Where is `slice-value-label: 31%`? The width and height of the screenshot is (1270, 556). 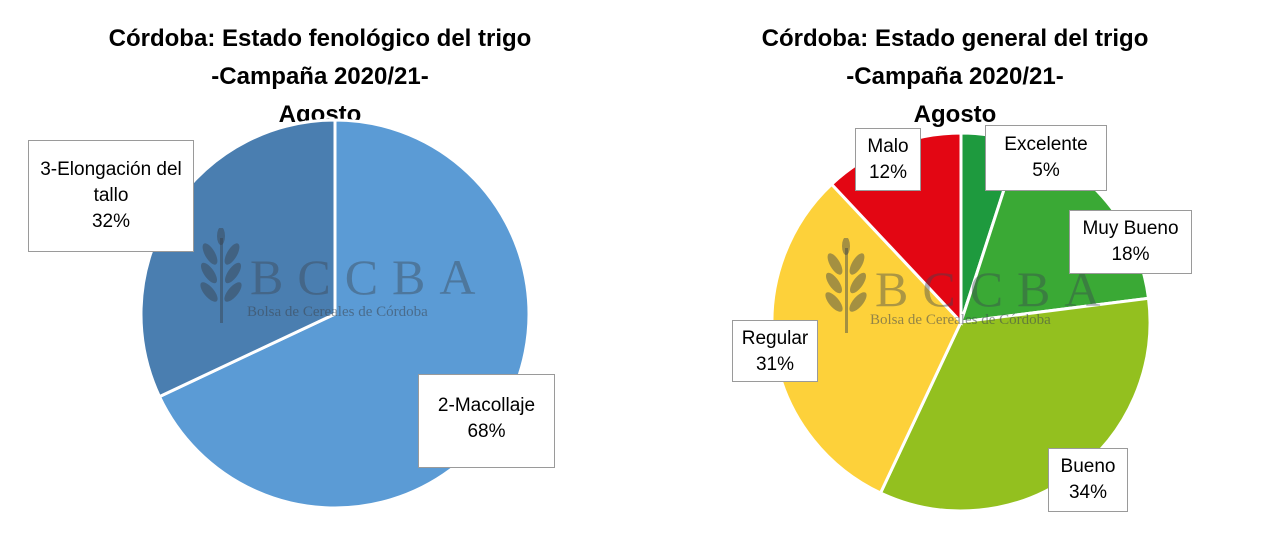 slice-value-label: 31% is located at coordinates (775, 364).